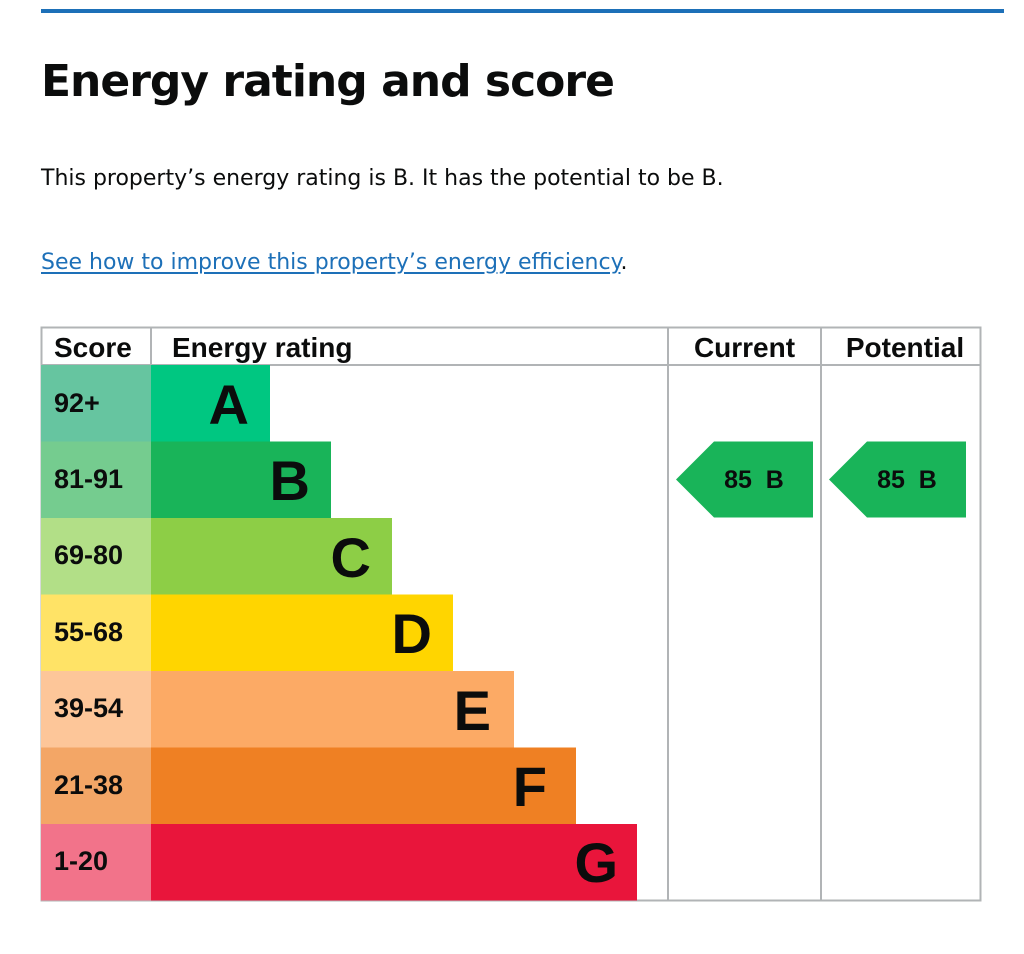 The height and width of the screenshot is (954, 1024). Describe the element at coordinates (351, 557) in the screenshot. I see `band-letter-c: C` at that location.